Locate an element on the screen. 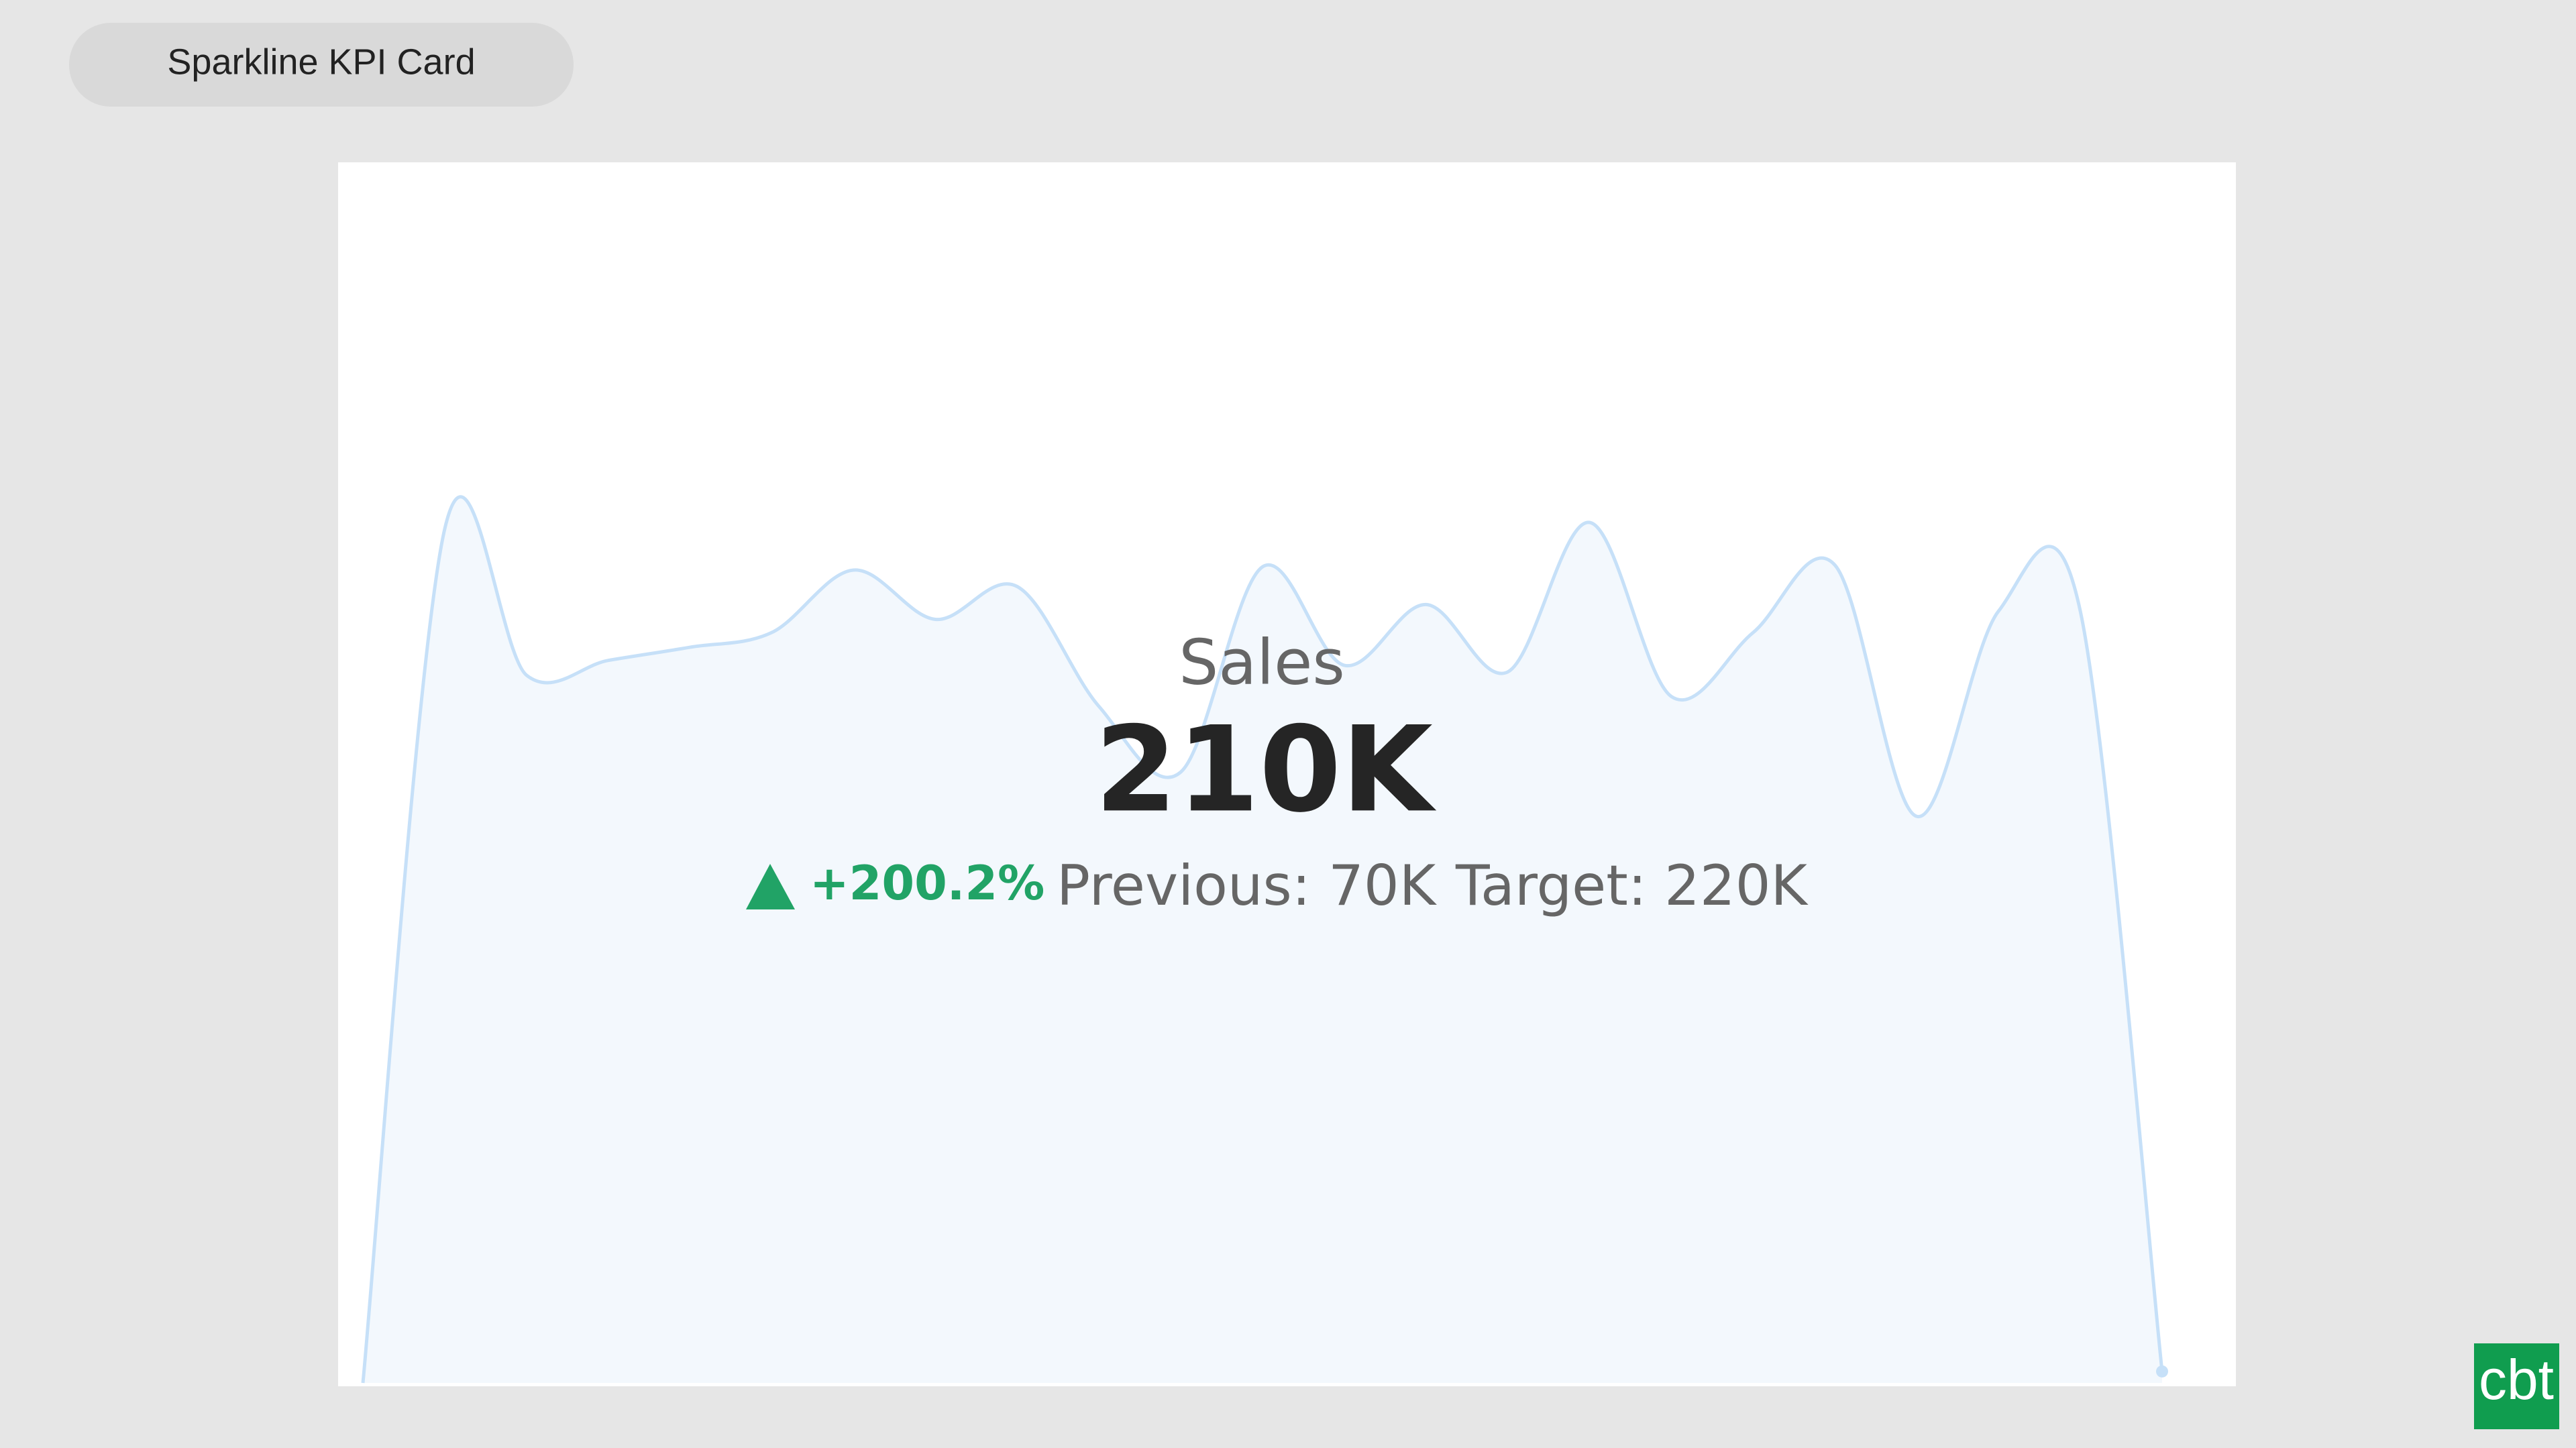  up-arrow is located at coordinates (770, 886).